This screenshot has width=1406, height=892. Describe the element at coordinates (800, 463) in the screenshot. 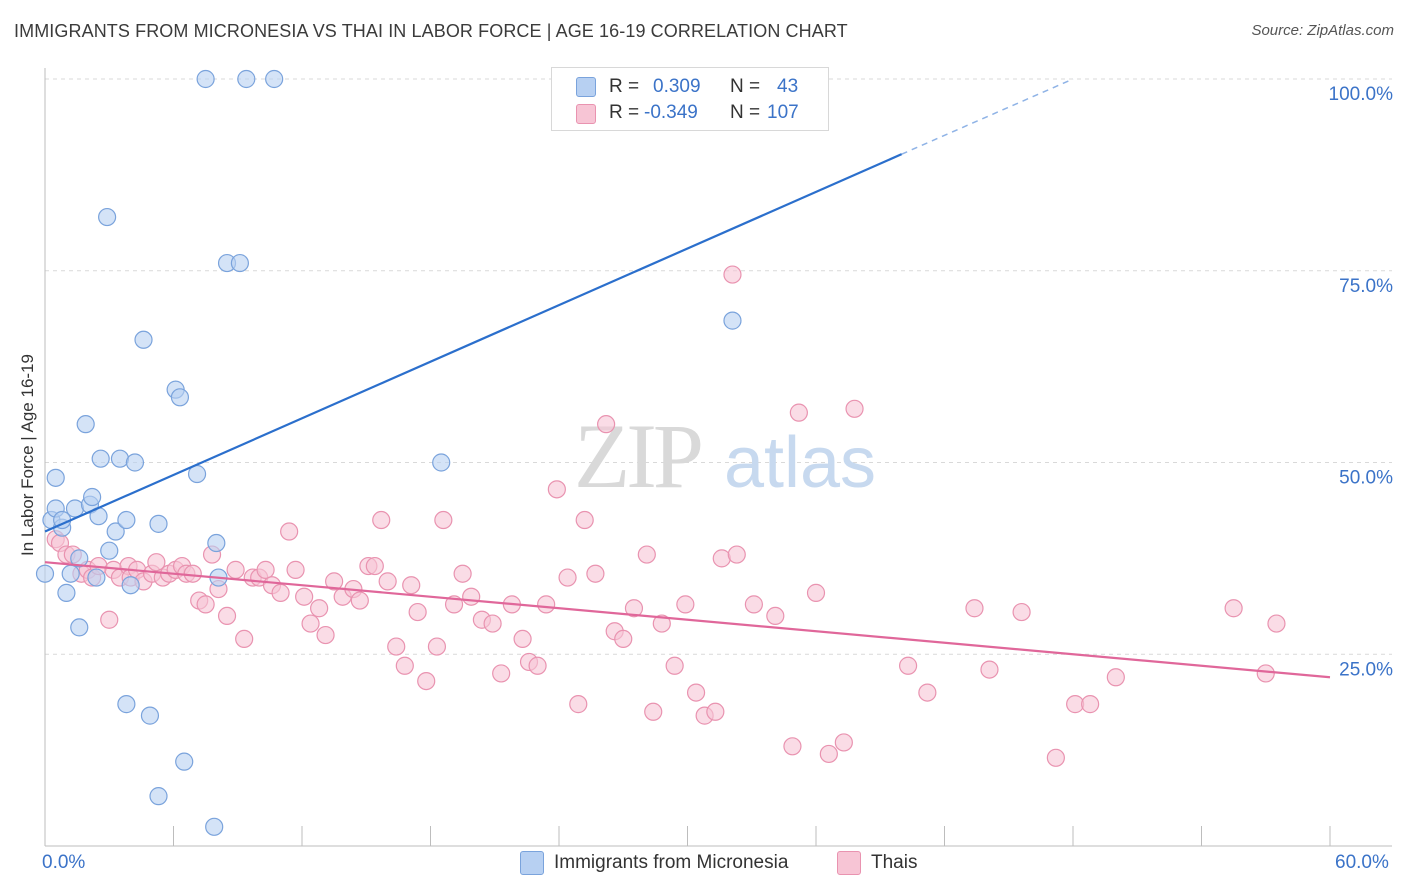

I see `watermark-atlas: atlas` at that location.